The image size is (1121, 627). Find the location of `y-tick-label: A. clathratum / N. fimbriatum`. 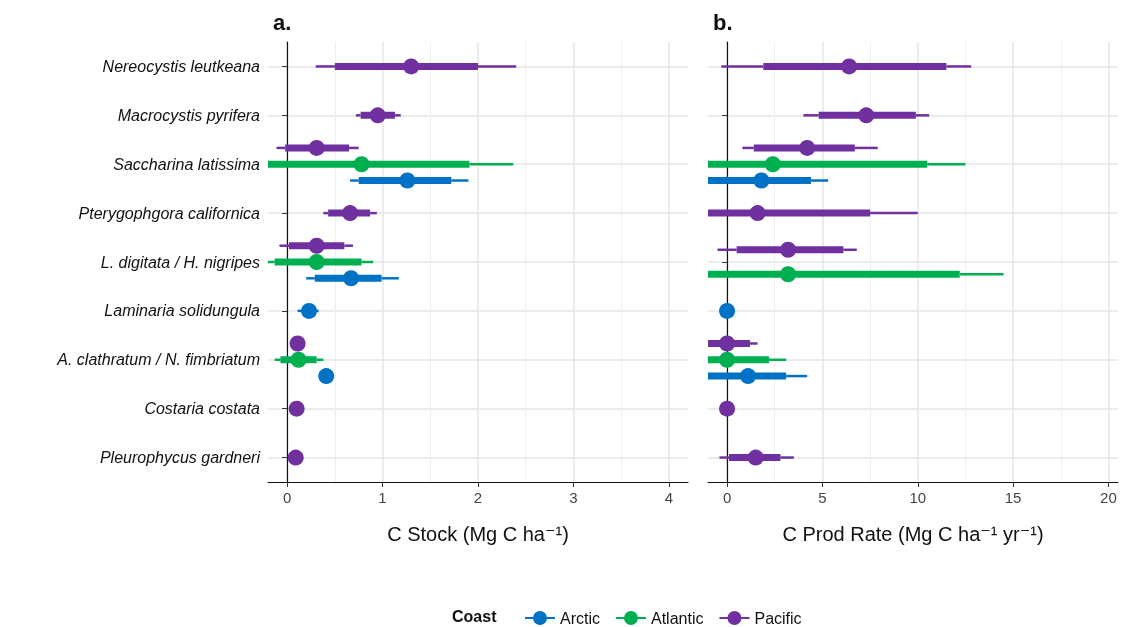

y-tick-label: A. clathratum / N. fimbriatum is located at coordinates (158, 360).